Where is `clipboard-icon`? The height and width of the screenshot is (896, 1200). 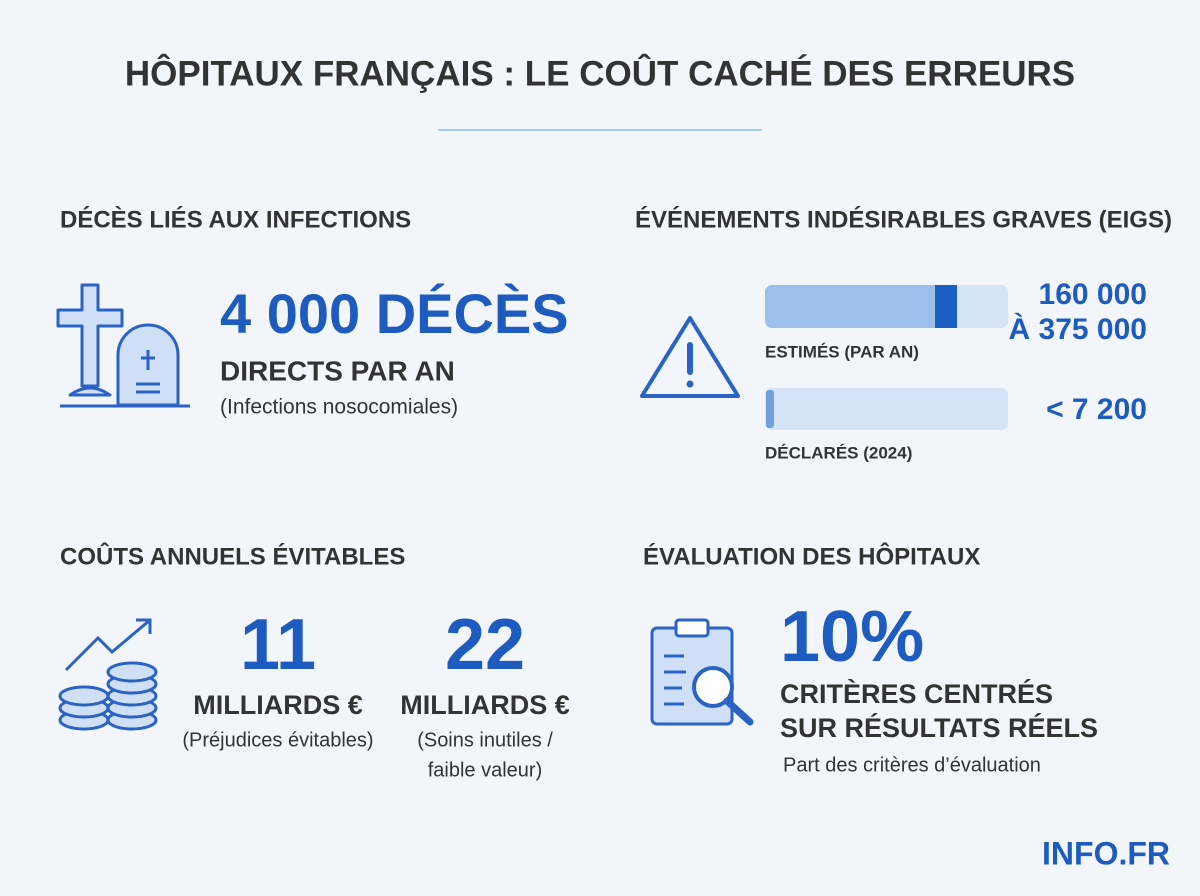 clipboard-icon is located at coordinates (702, 672).